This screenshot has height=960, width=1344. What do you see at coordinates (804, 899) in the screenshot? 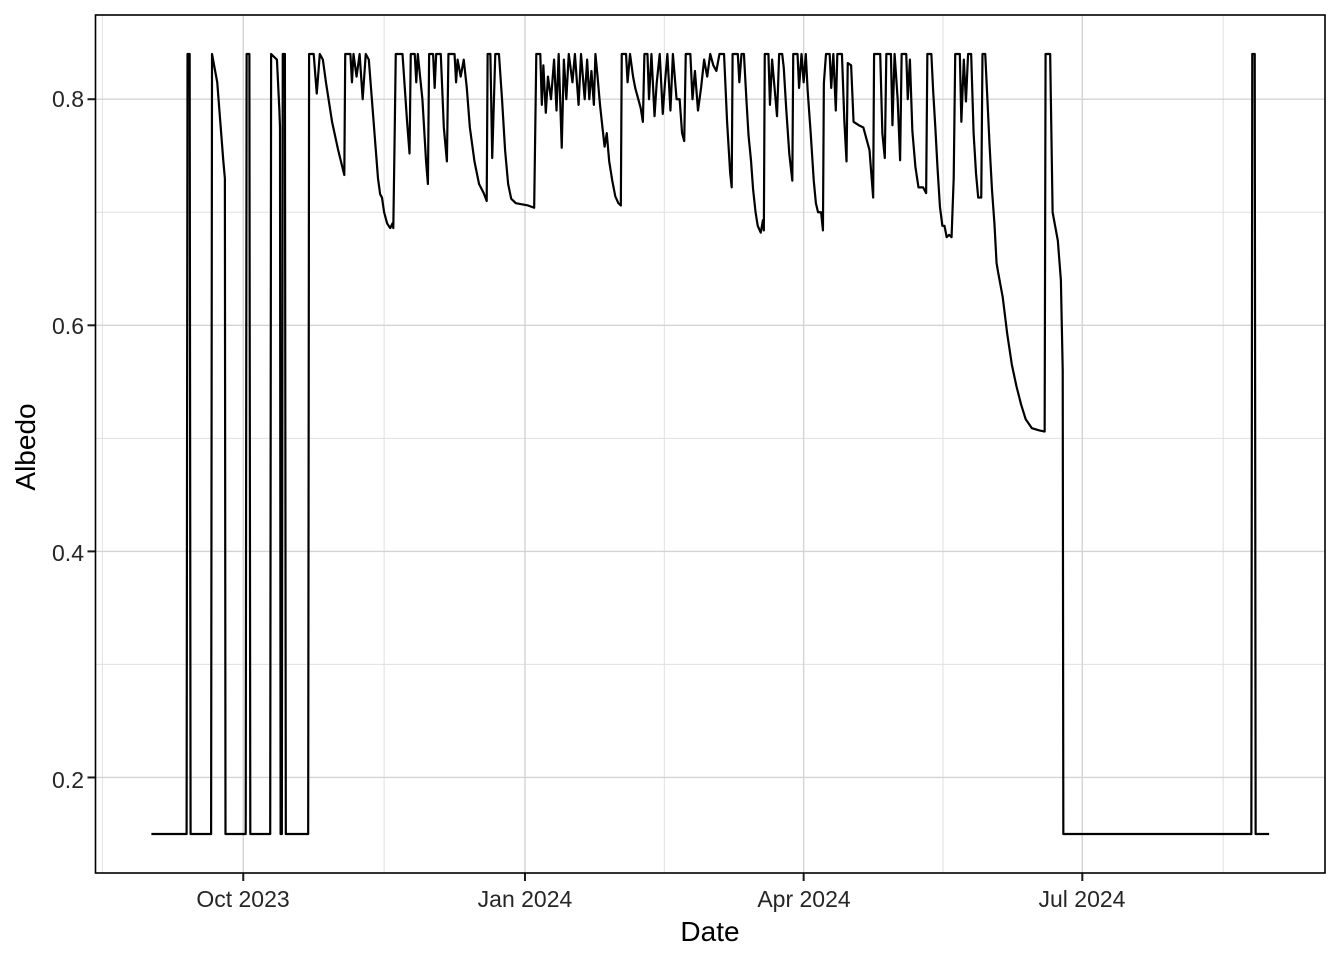
I see `x-tick-label-apr-2024: Apr 2024` at bounding box center [804, 899].